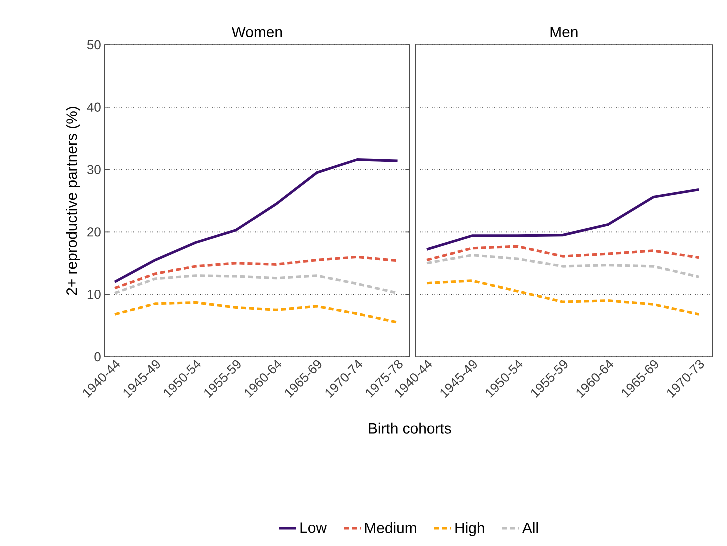  Describe the element at coordinates (314, 528) in the screenshot. I see `legend-label: Low` at that location.